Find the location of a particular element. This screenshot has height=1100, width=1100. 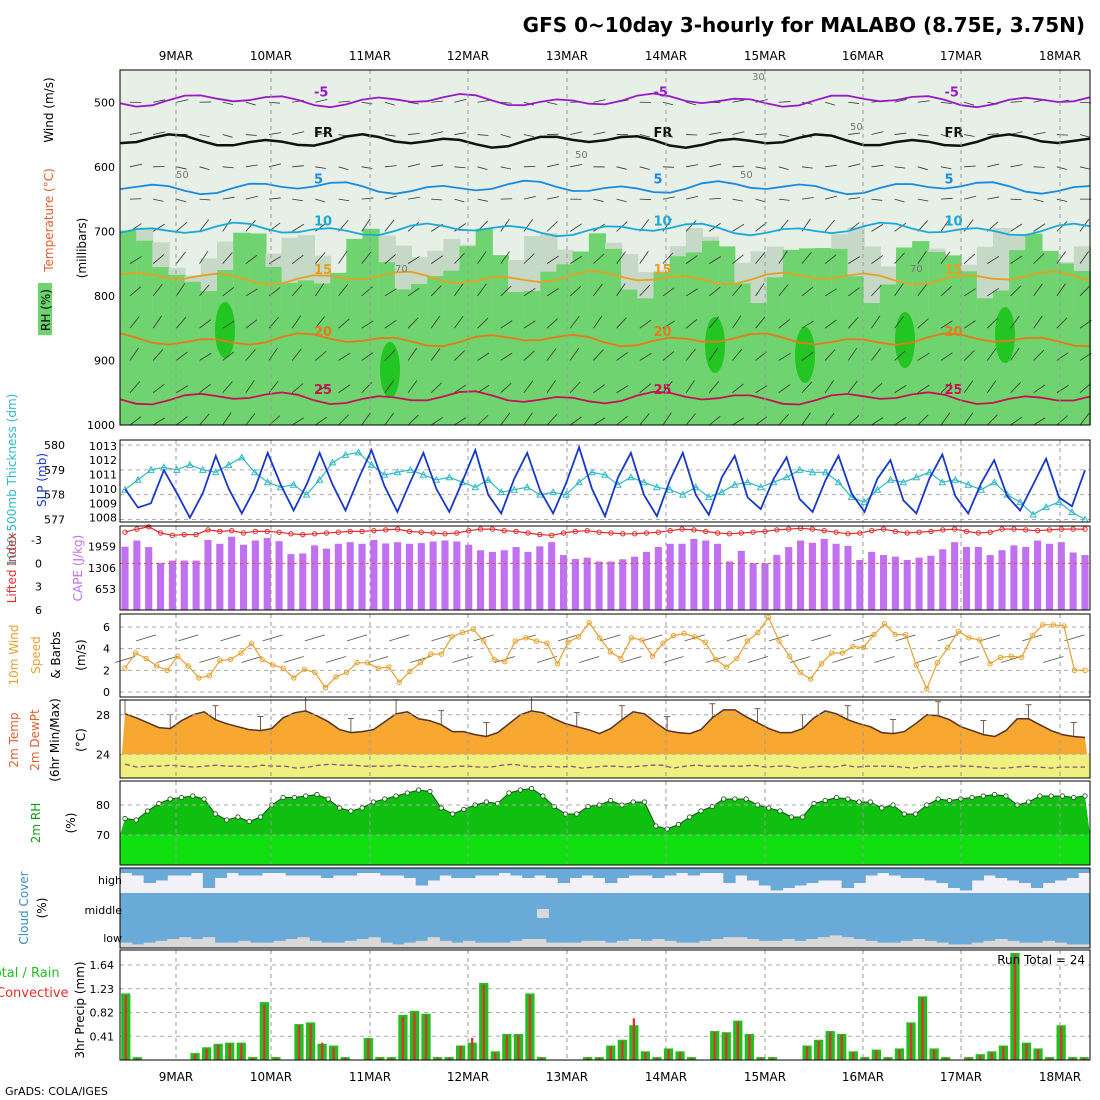

run-total-label: Run Total = 24 is located at coordinates (1041, 960).